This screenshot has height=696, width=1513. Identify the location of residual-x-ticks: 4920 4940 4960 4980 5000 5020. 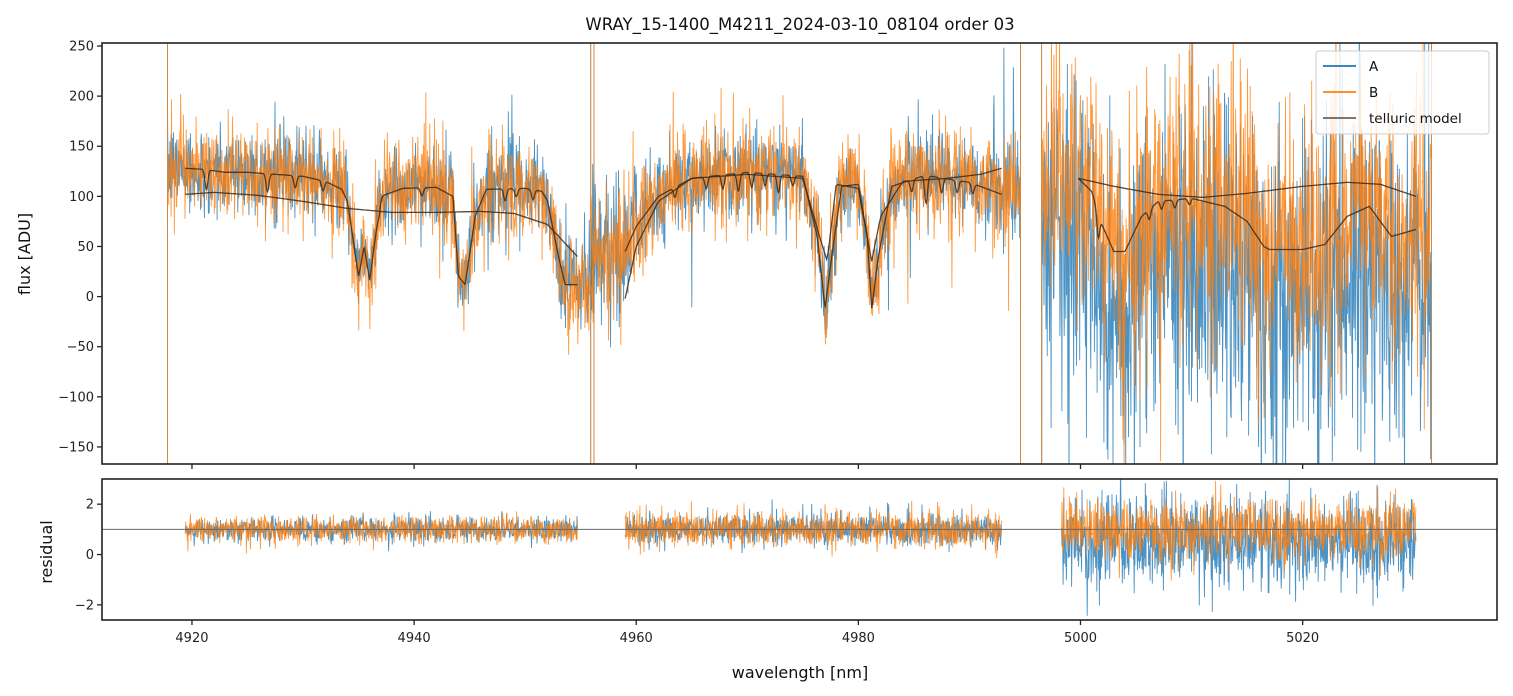
(747, 633).